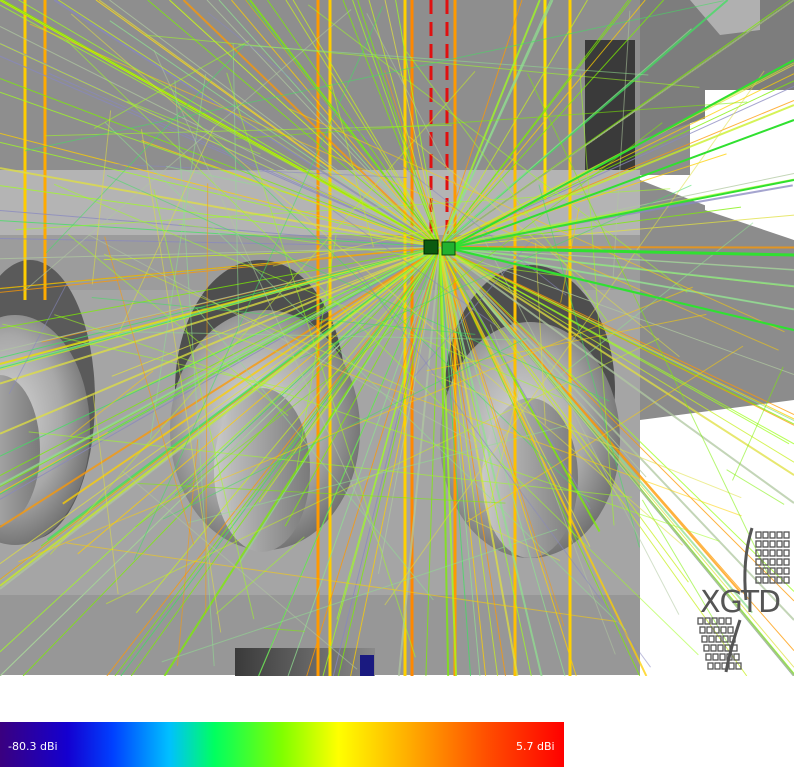 The width and height of the screenshot is (794, 767). What do you see at coordinates (448, 248) in the screenshot?
I see `receiver-marker-icon` at bounding box center [448, 248].